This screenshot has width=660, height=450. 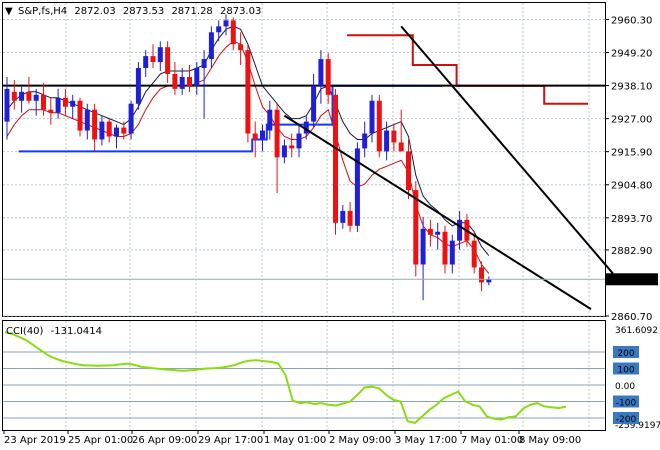 I want to click on svg-text: CCI(40) -131.0414, so click(x=54, y=331).